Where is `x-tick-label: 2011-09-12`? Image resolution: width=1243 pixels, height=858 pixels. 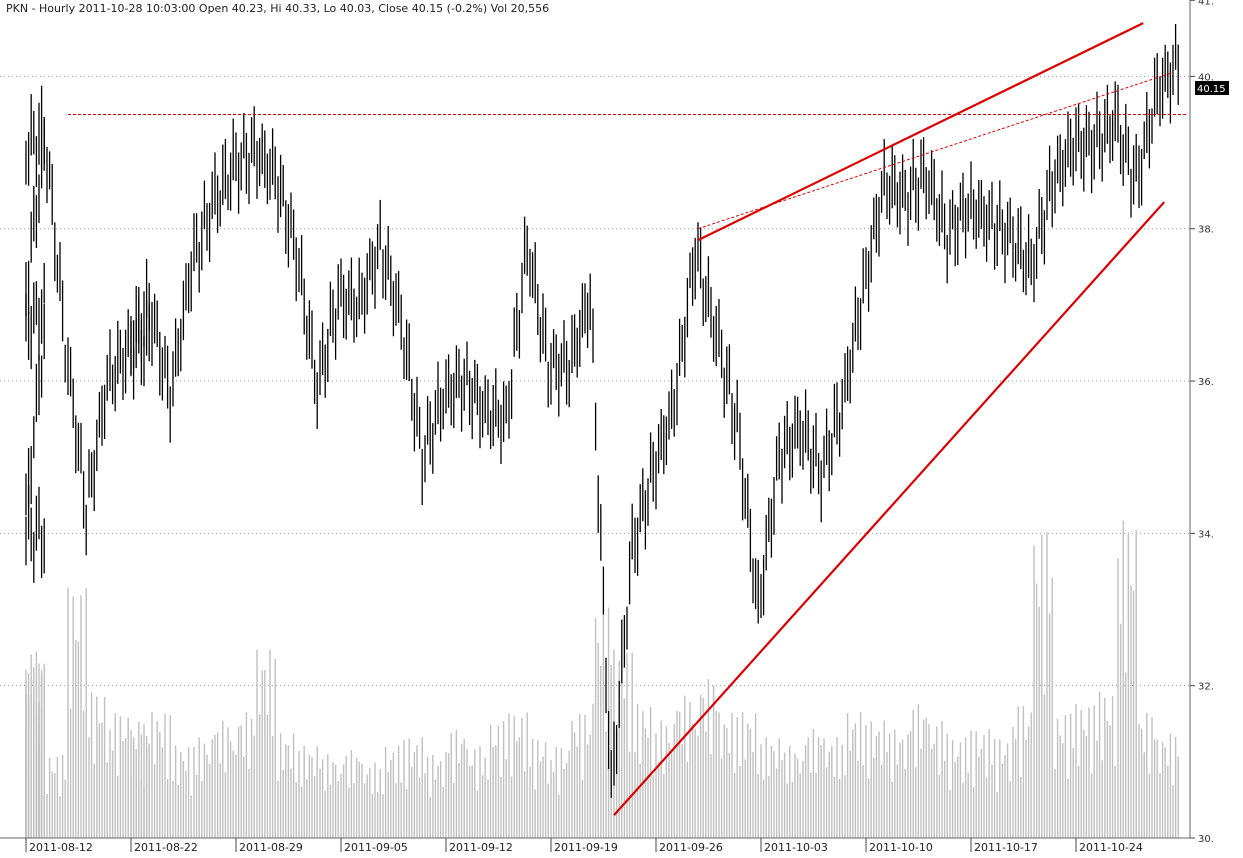 x-tick-label: 2011-09-12 is located at coordinates (481, 847).